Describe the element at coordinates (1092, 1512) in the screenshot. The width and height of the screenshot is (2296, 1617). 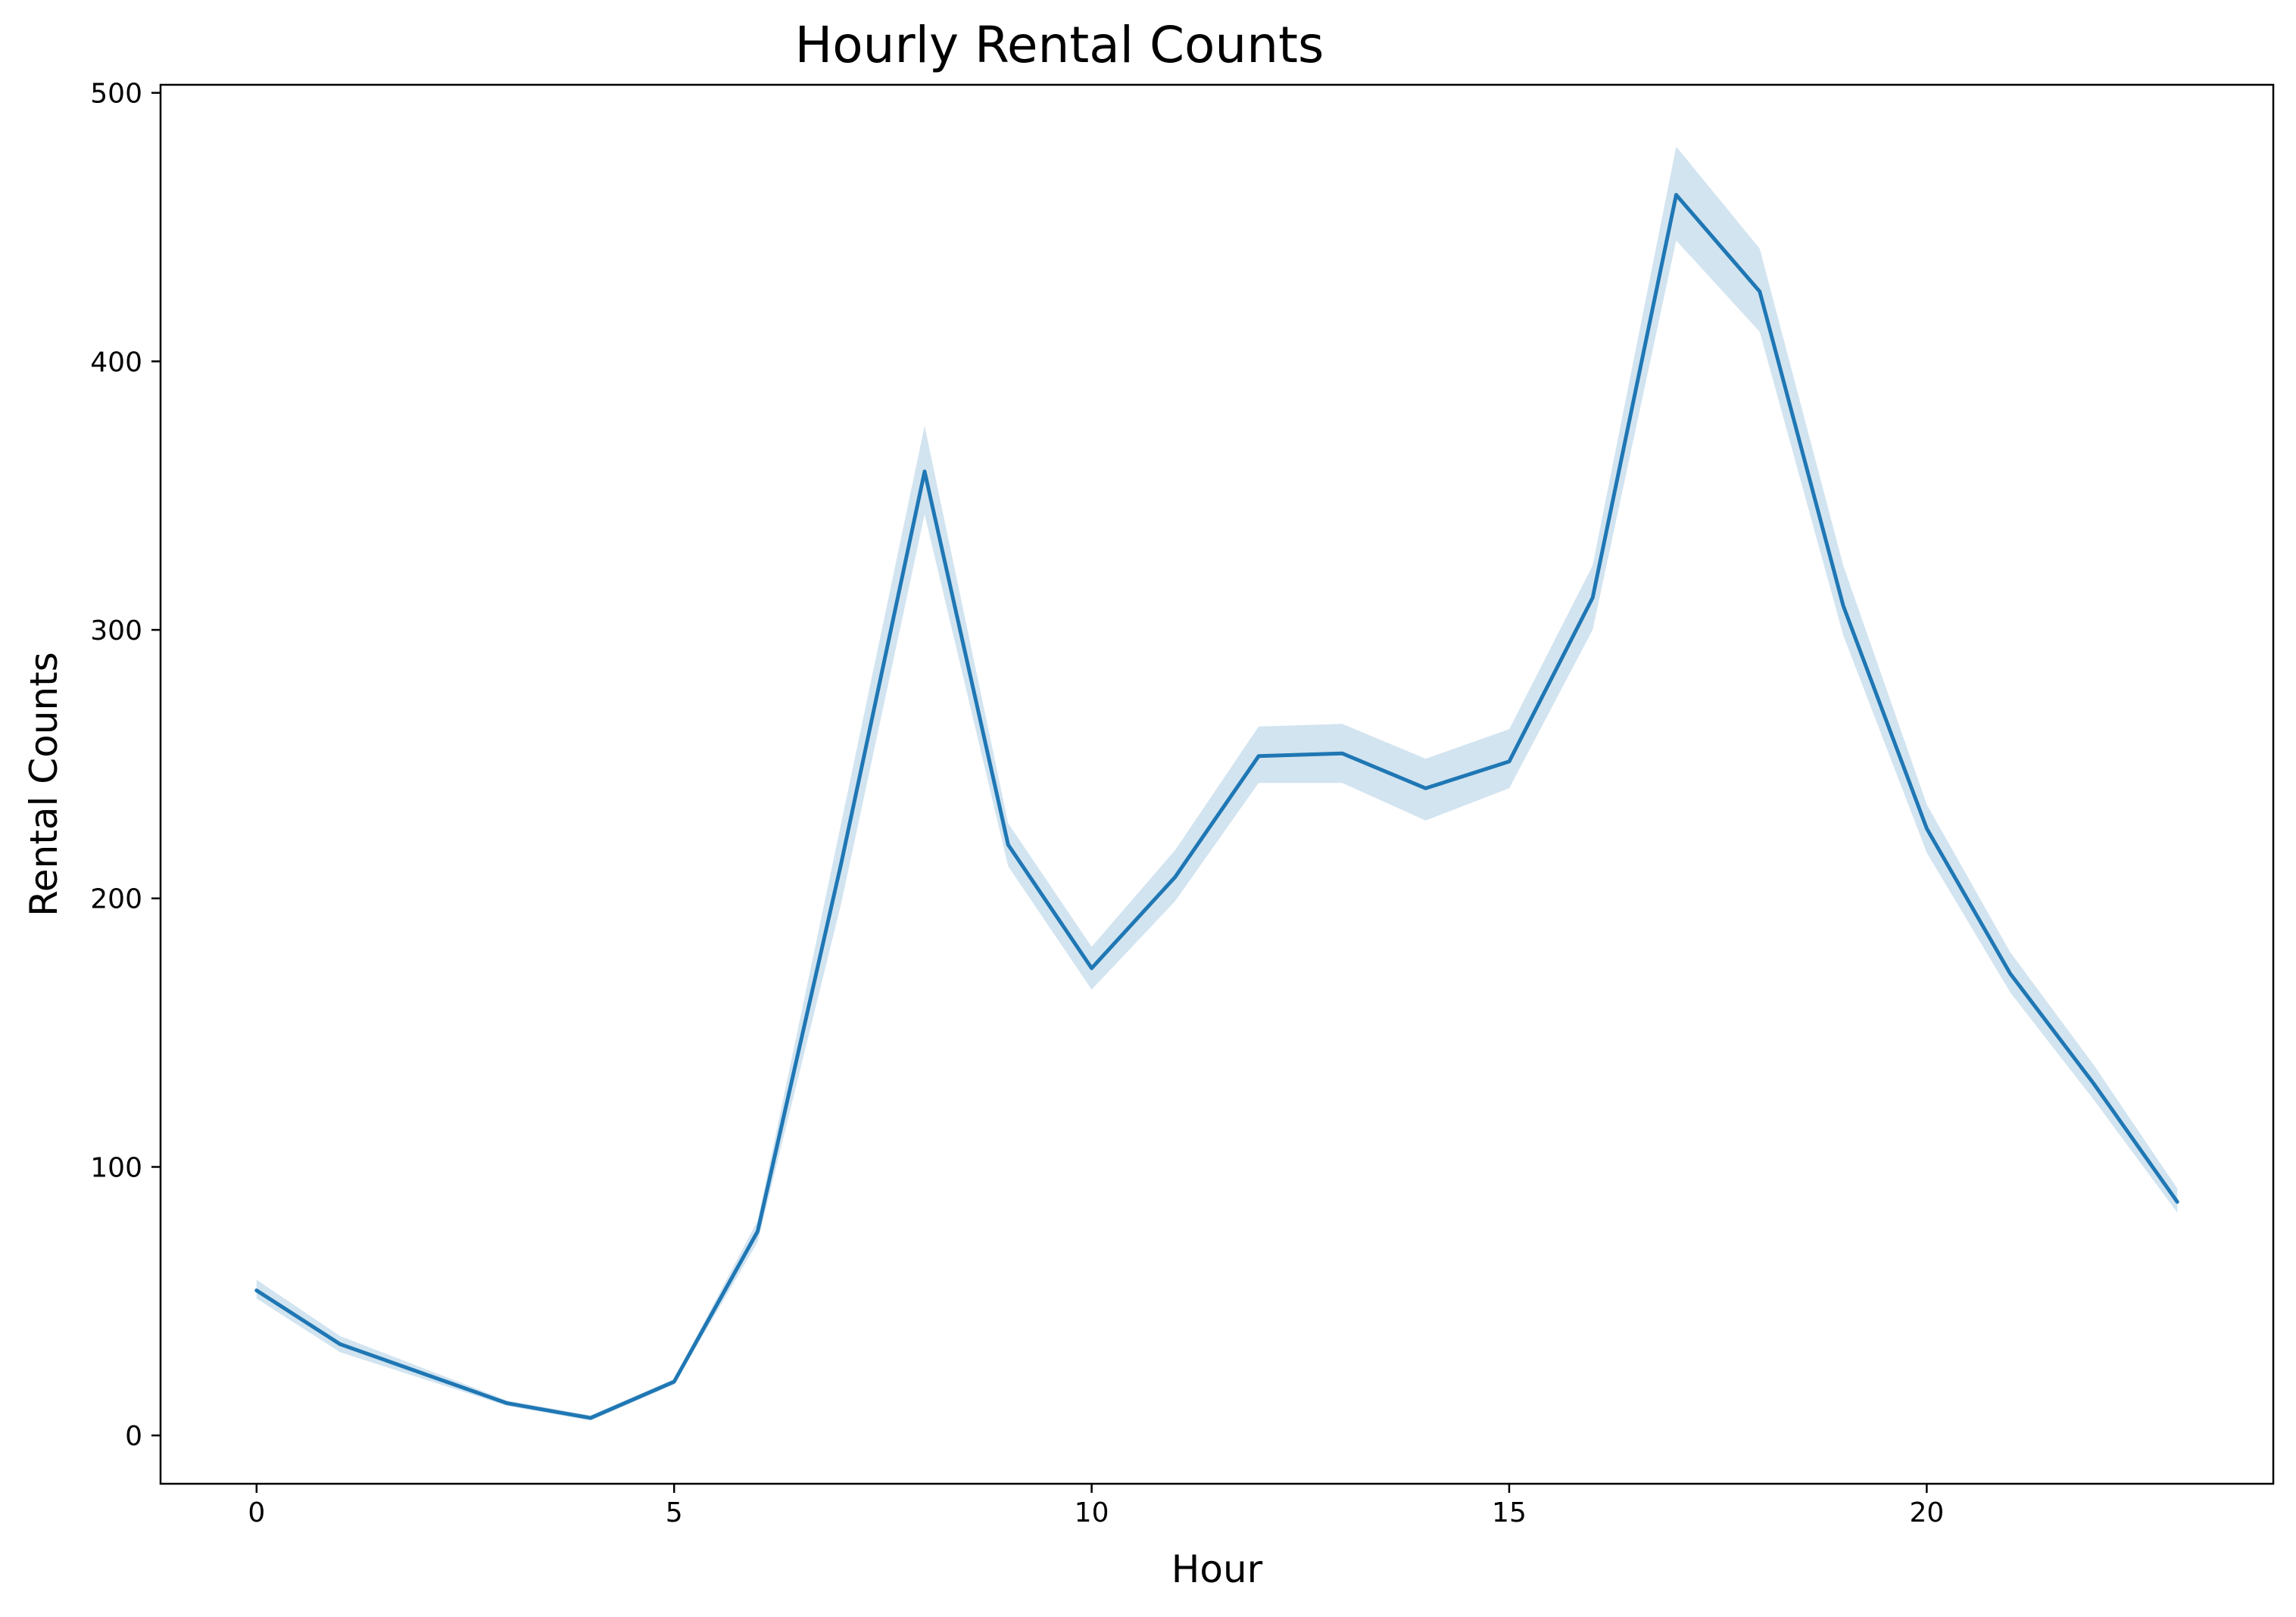
I see `x-tick-label: 10` at that location.